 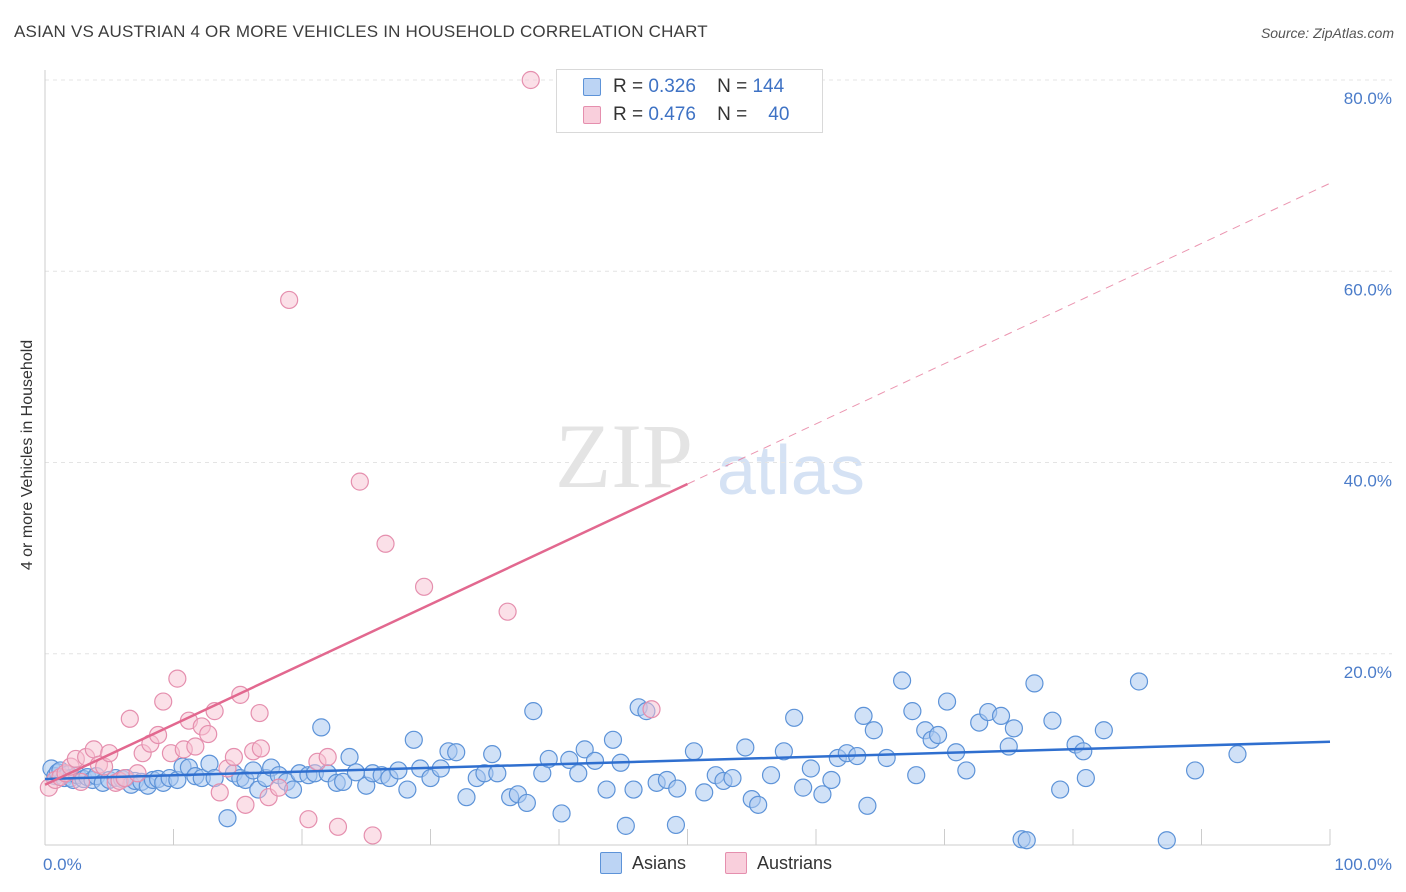 I want to click on austrians-legend-swatch, so click(x=736, y=863).